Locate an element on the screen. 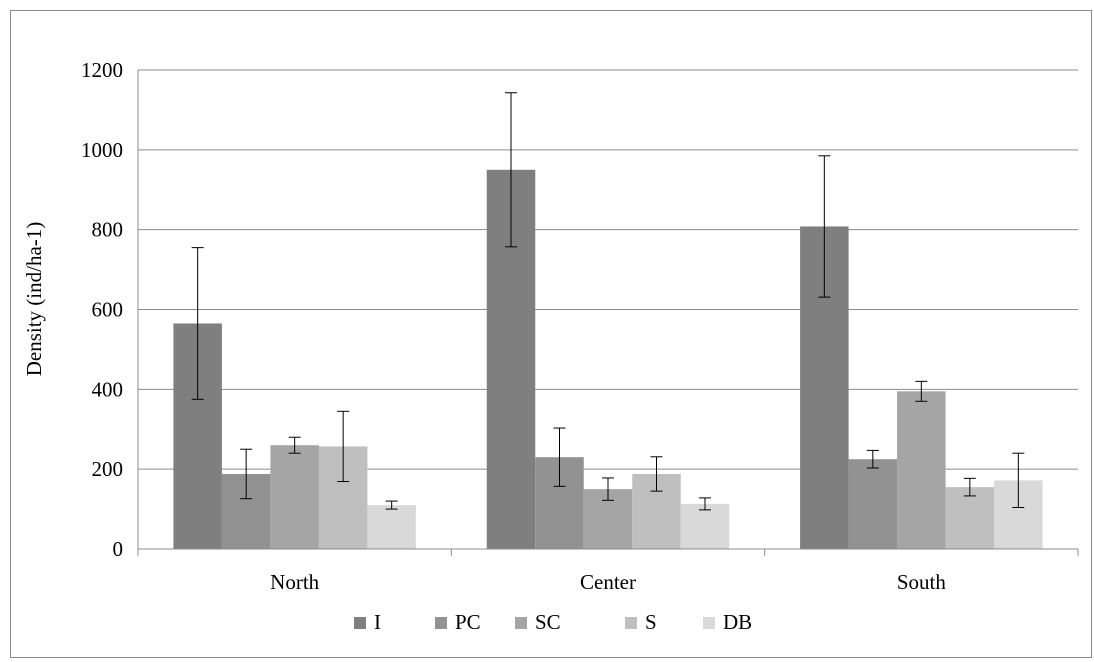 This screenshot has height=662, width=1094. y-tick-labels: 0 200 400 600 800 1000 1200 is located at coordinates (102, 309).